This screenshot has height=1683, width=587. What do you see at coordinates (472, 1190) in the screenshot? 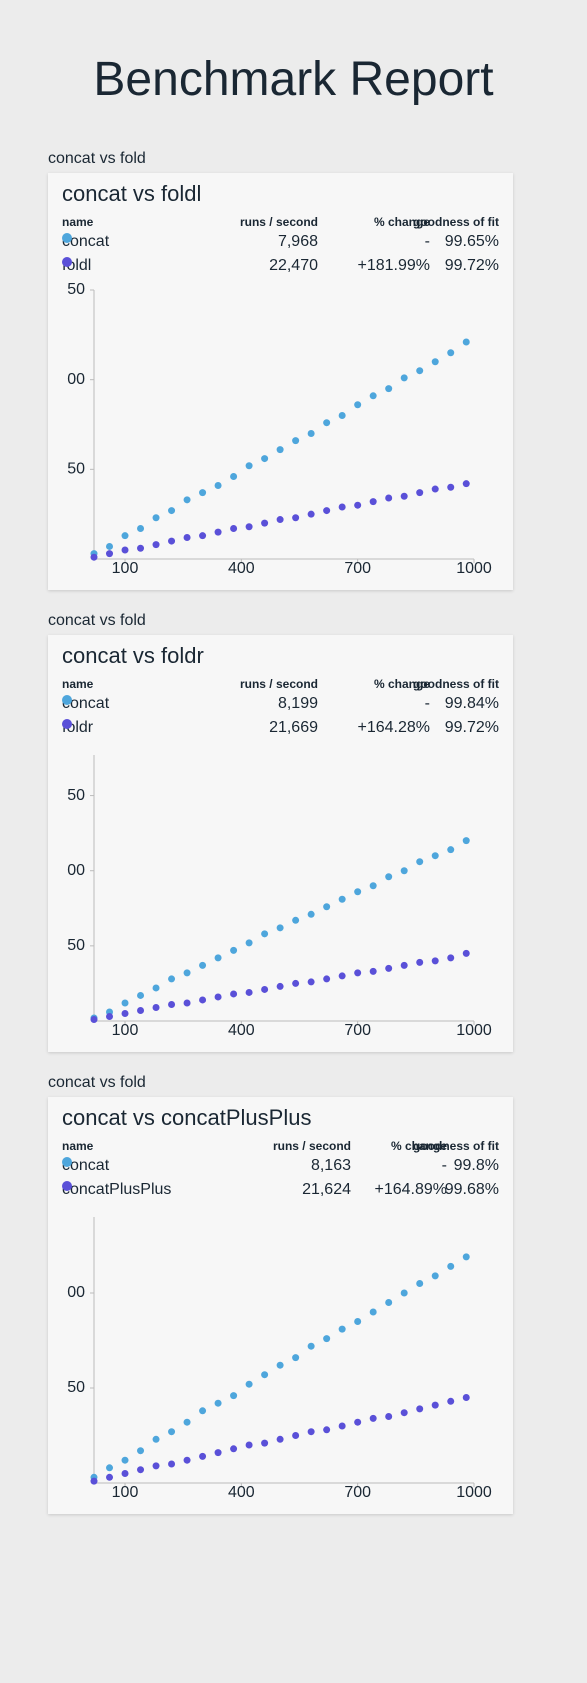
I see `cell: 99.68%` at bounding box center [472, 1190].